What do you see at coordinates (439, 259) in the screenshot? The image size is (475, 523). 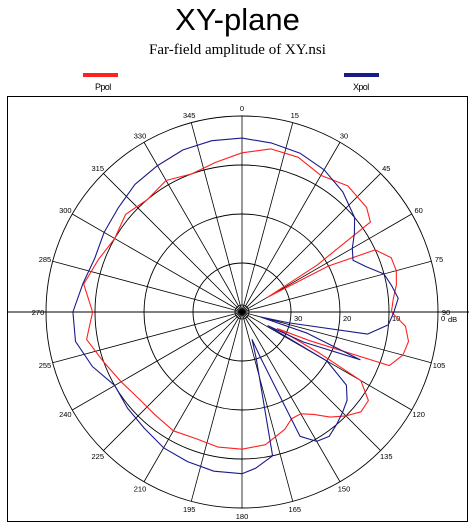 I see `angle-tick-label: 75` at bounding box center [439, 259].